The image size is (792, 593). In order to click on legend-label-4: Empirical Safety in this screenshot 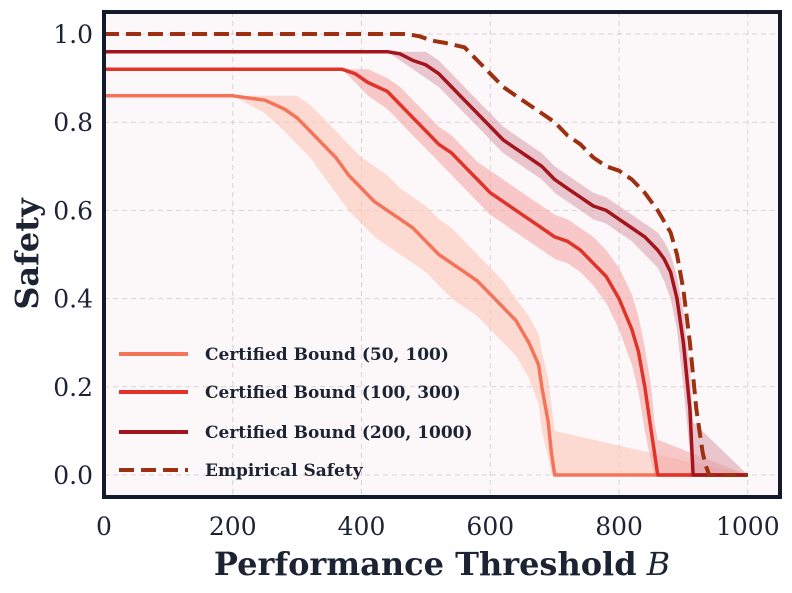, I will do `click(284, 471)`.